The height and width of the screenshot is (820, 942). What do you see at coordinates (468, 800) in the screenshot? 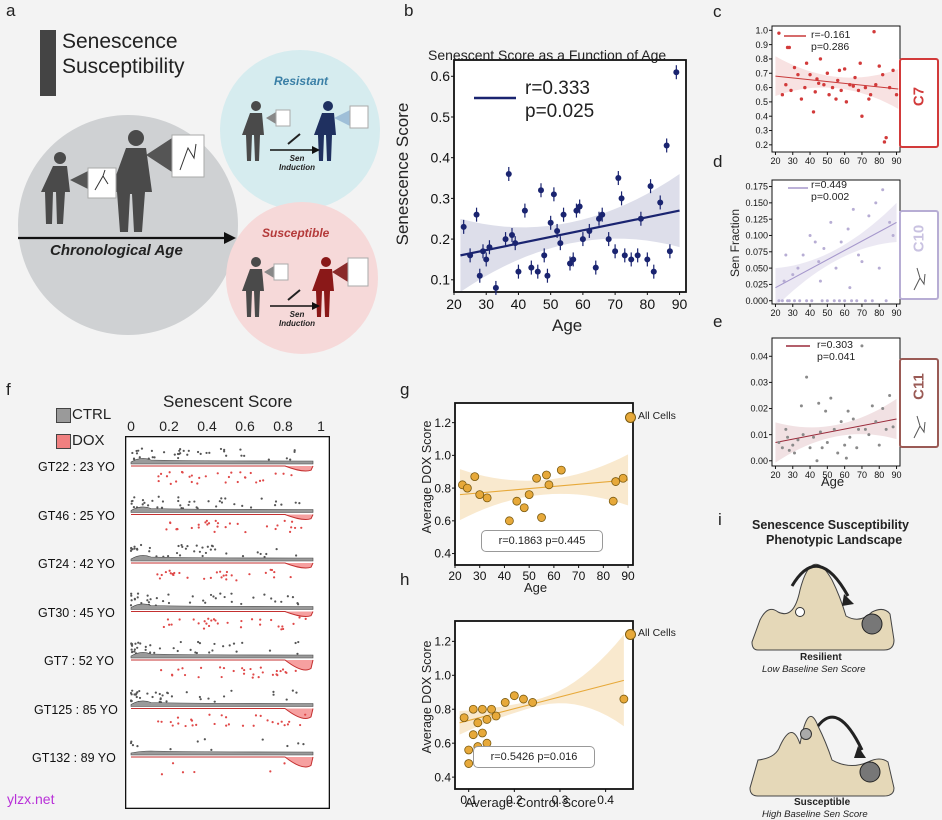
I see `x-tick-label: 0.1` at bounding box center [468, 800].